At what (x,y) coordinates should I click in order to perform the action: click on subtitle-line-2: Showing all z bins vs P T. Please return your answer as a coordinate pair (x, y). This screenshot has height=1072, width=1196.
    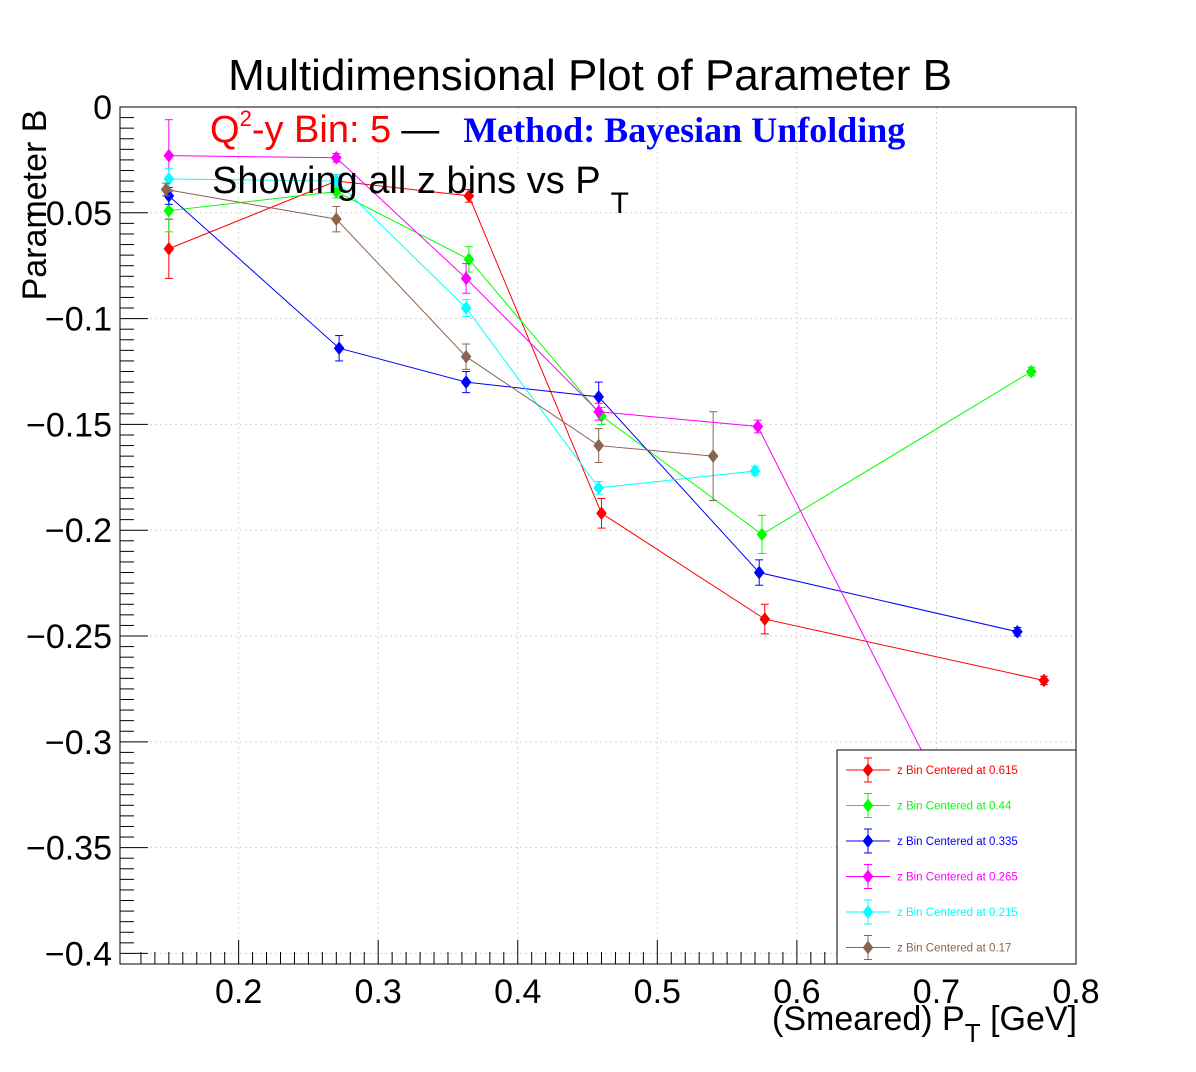
    Looking at the image, I should click on (420, 190).